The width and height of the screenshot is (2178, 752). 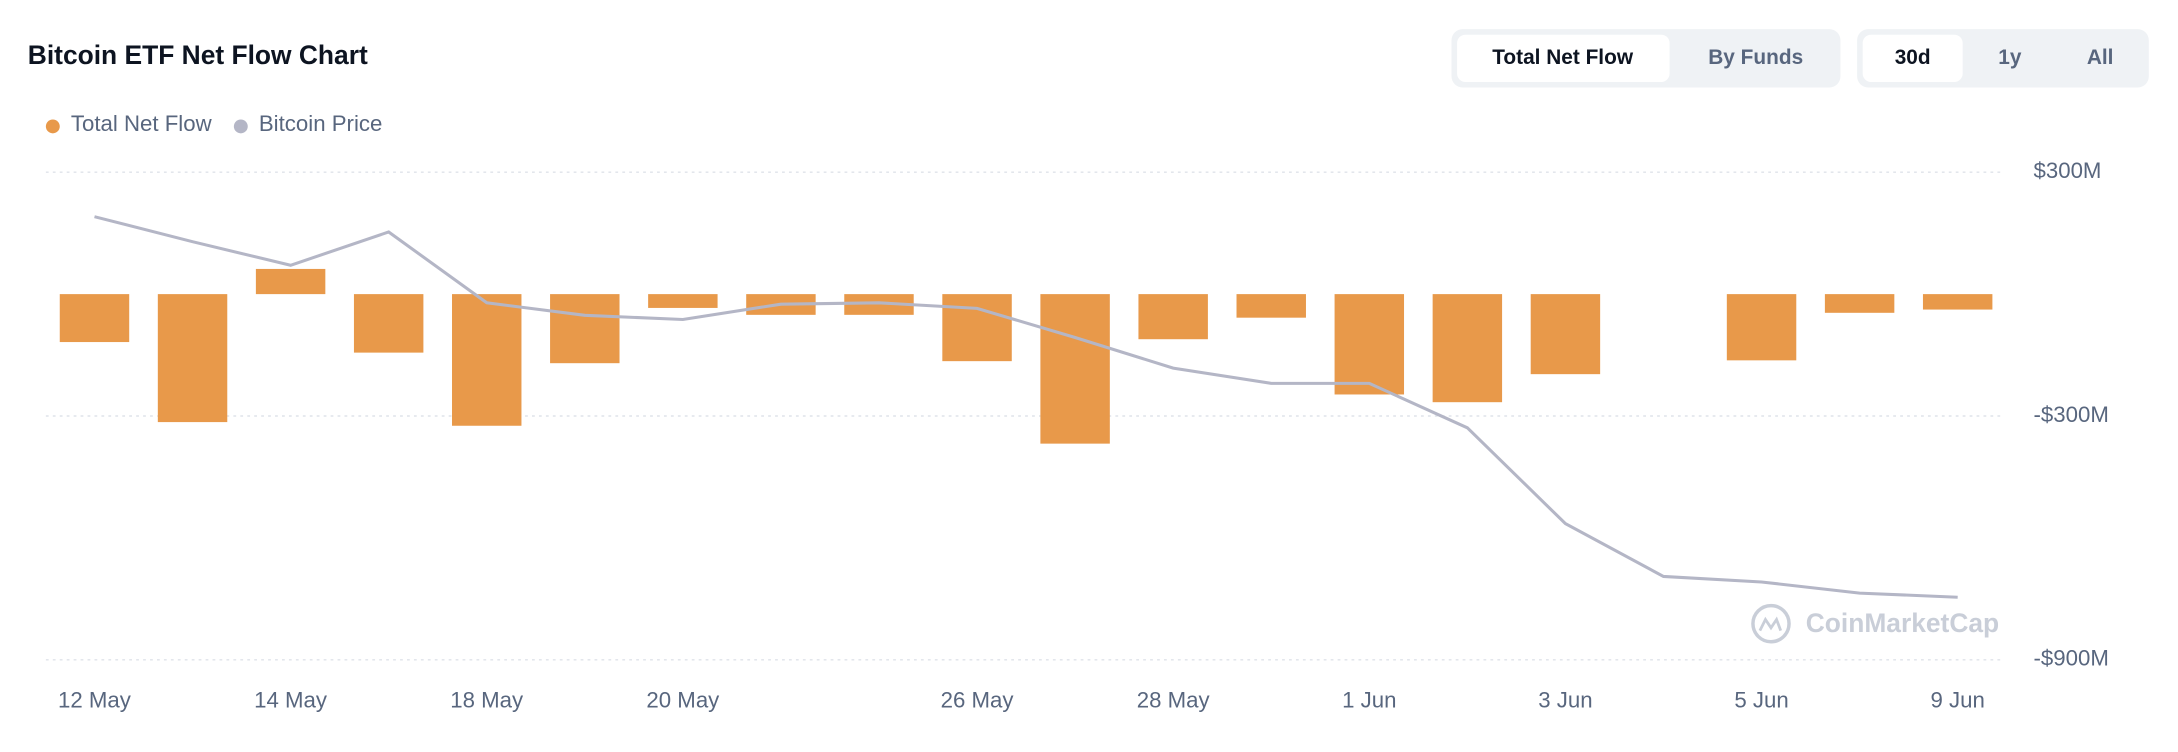 What do you see at coordinates (1957, 699) in the screenshot?
I see `x-tick-label: 9 Jun` at bounding box center [1957, 699].